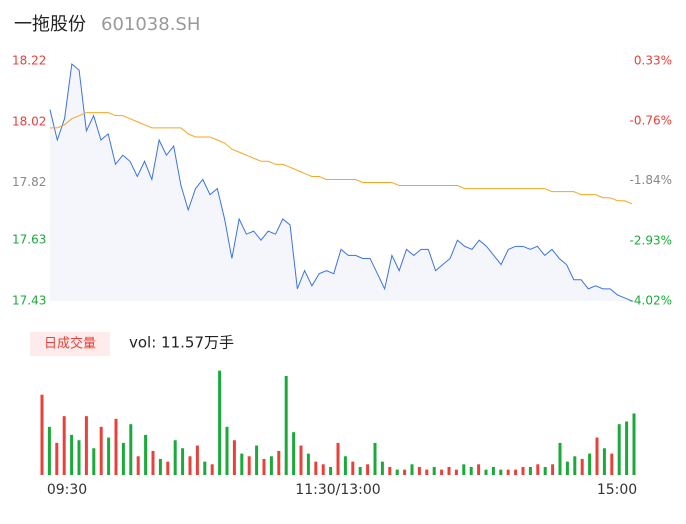 This screenshot has width=686, height=524. Describe the element at coordinates (29, 61) in the screenshot. I see `y-tick-label: 18.22` at that location.